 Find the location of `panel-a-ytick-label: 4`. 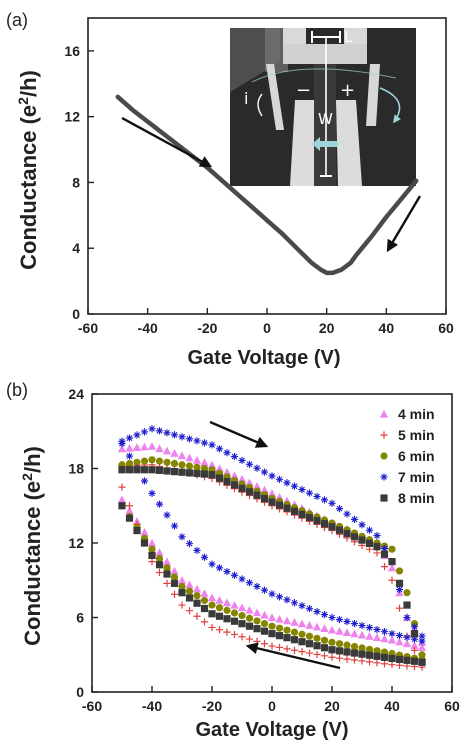

panel-a-ytick-label: 4 is located at coordinates (76, 248).